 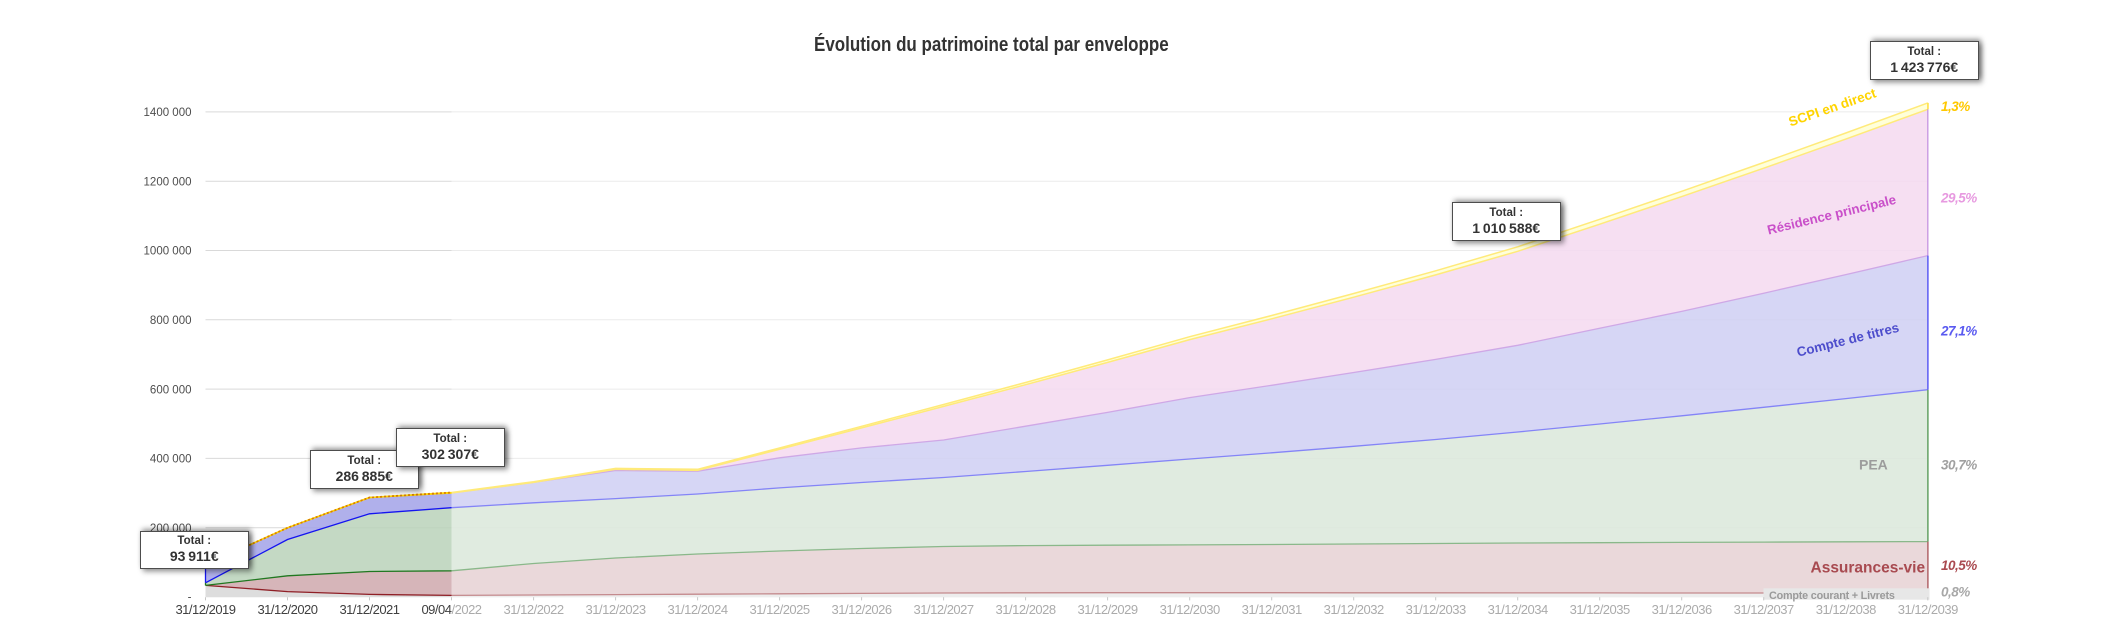 What do you see at coordinates (1928, 609) in the screenshot?
I see `svg-text: 31/12/2039` at bounding box center [1928, 609].